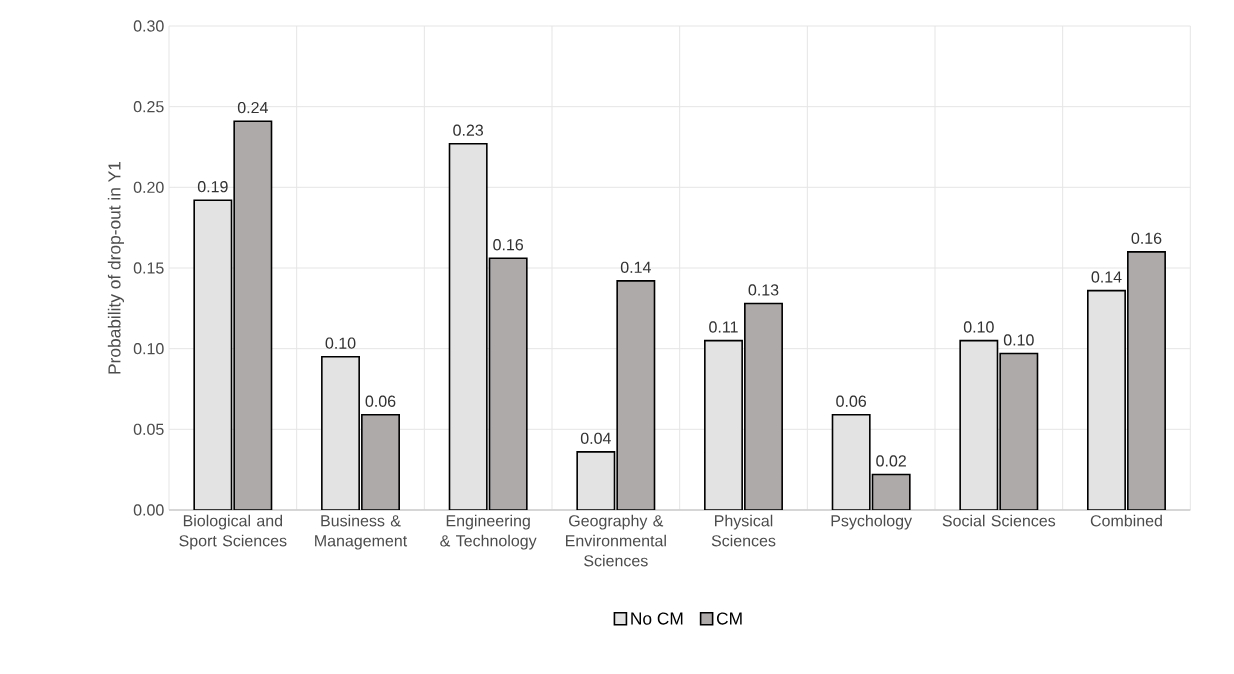 The image size is (1234, 674). I want to click on data-label: 0.13, so click(763, 290).